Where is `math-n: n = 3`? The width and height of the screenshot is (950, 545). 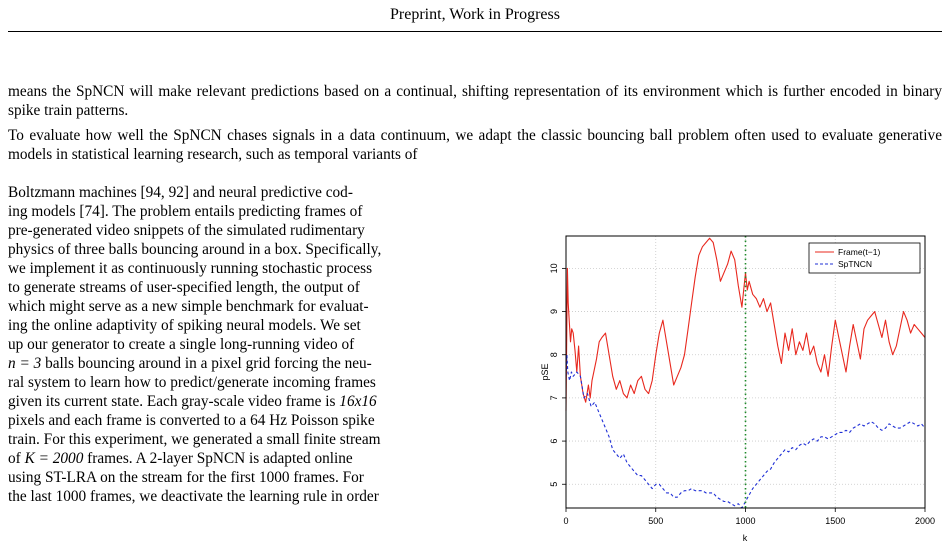 math-n: n = 3 is located at coordinates (25, 363).